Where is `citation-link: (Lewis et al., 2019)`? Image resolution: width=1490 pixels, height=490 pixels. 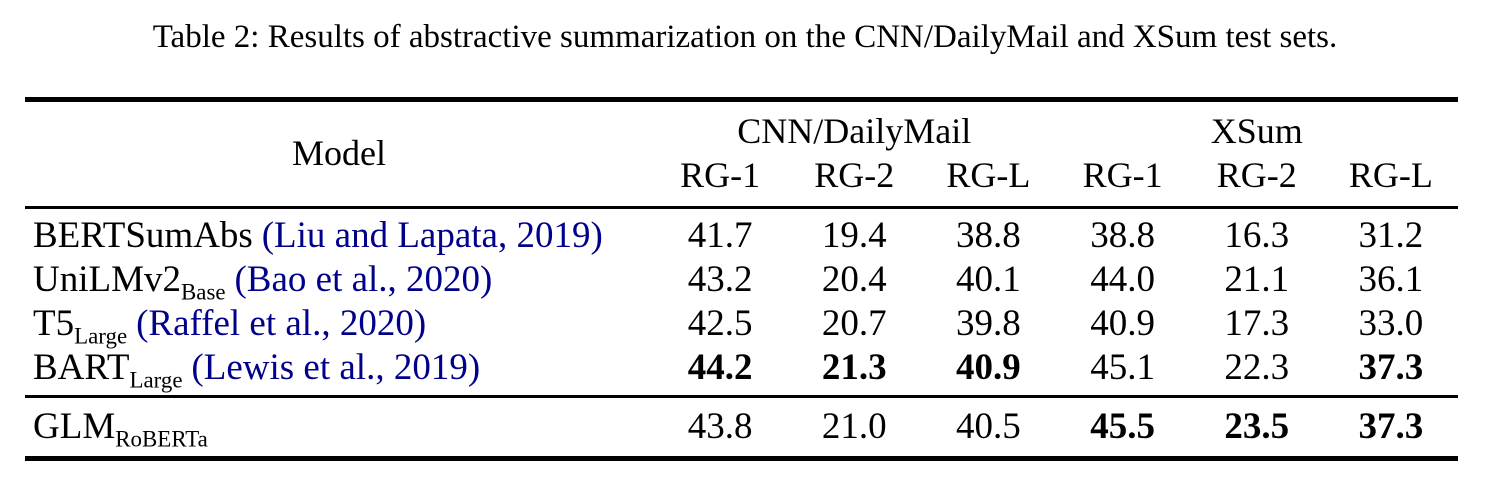 citation-link: (Lewis et al., 2019) is located at coordinates (336, 367).